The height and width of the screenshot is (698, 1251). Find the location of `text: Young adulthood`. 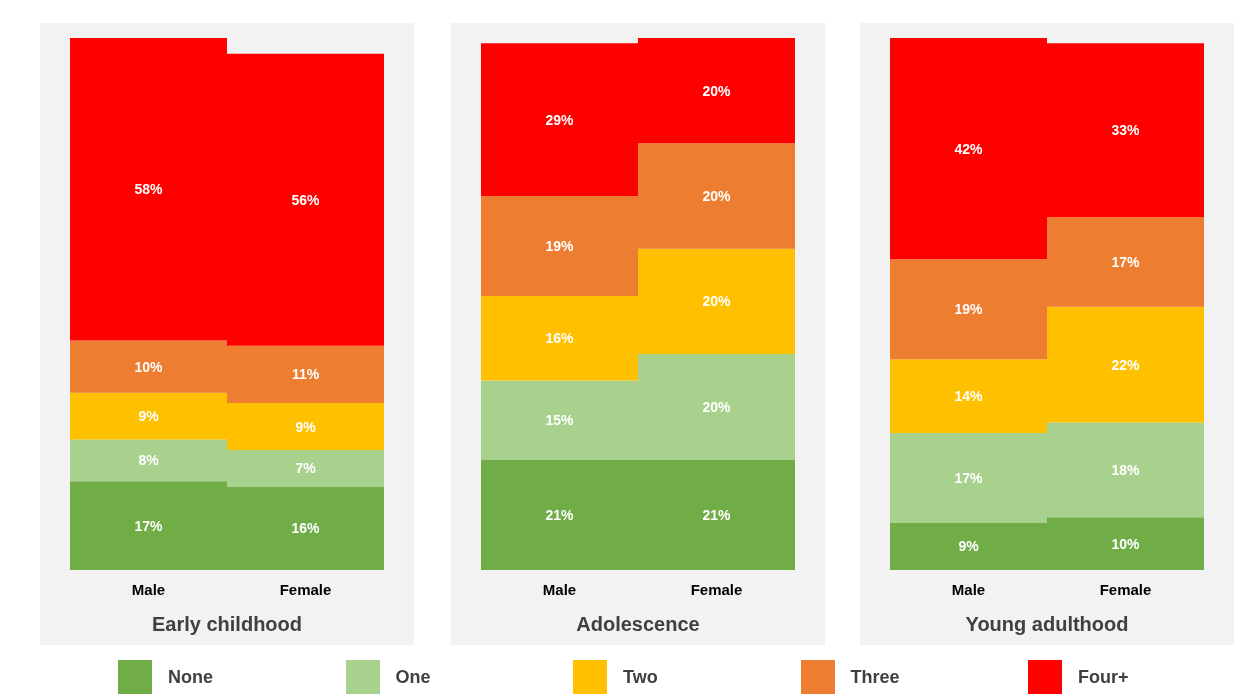

text: Young adulthood is located at coordinates (1047, 624).